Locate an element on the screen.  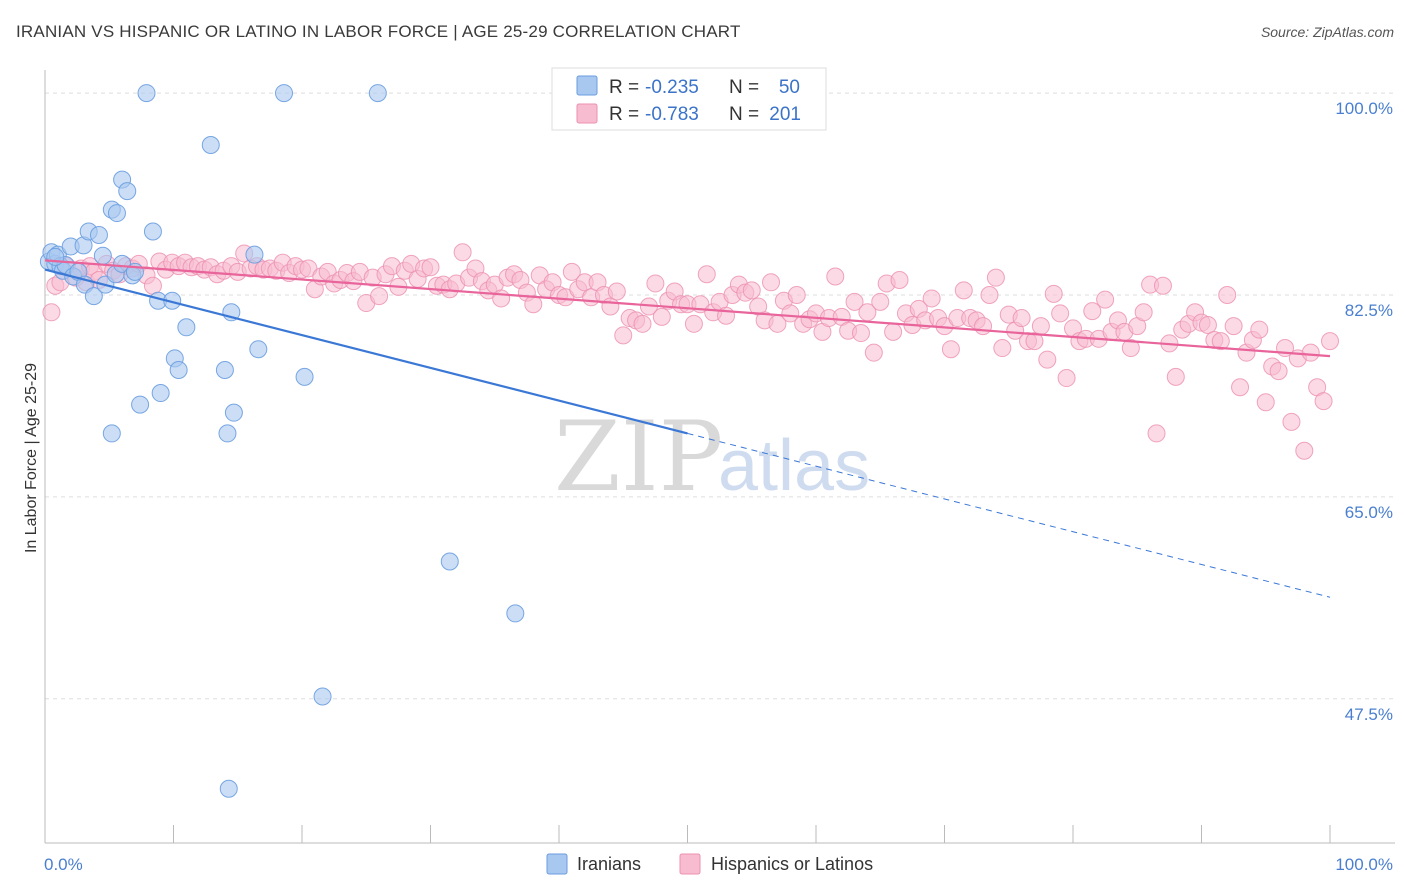
bottom-legend-iranians: Iranians is located at coordinates (609, 864).